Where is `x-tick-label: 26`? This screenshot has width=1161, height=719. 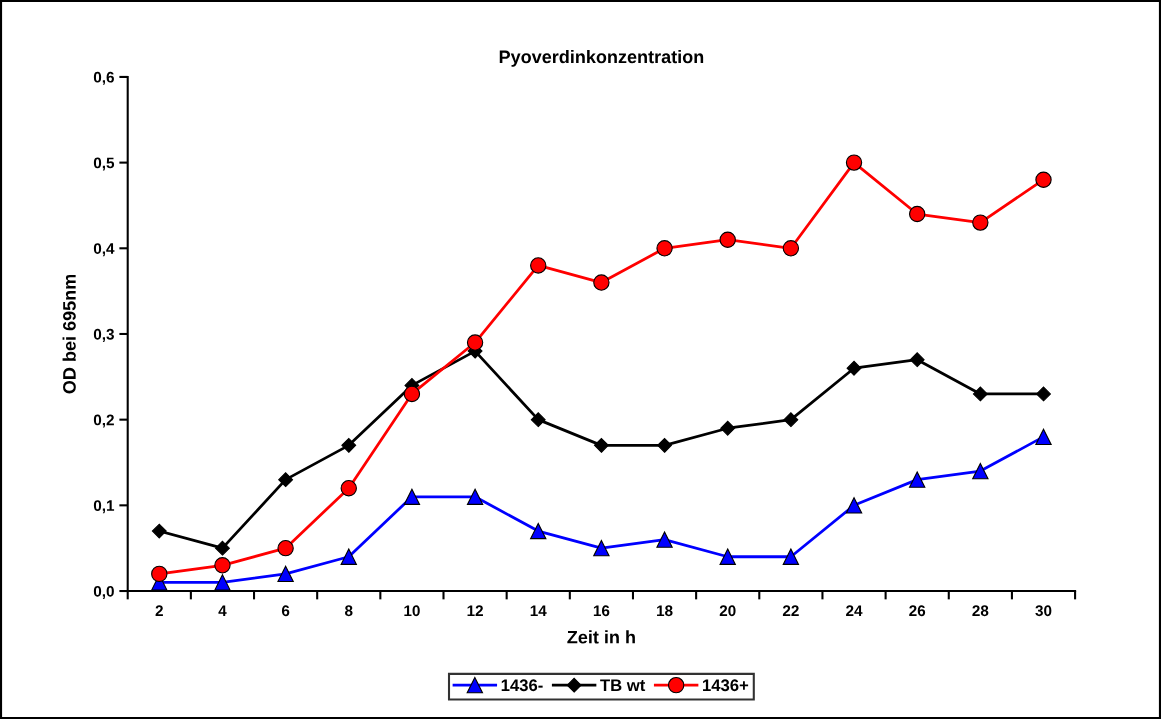
x-tick-label: 26 is located at coordinates (917, 611).